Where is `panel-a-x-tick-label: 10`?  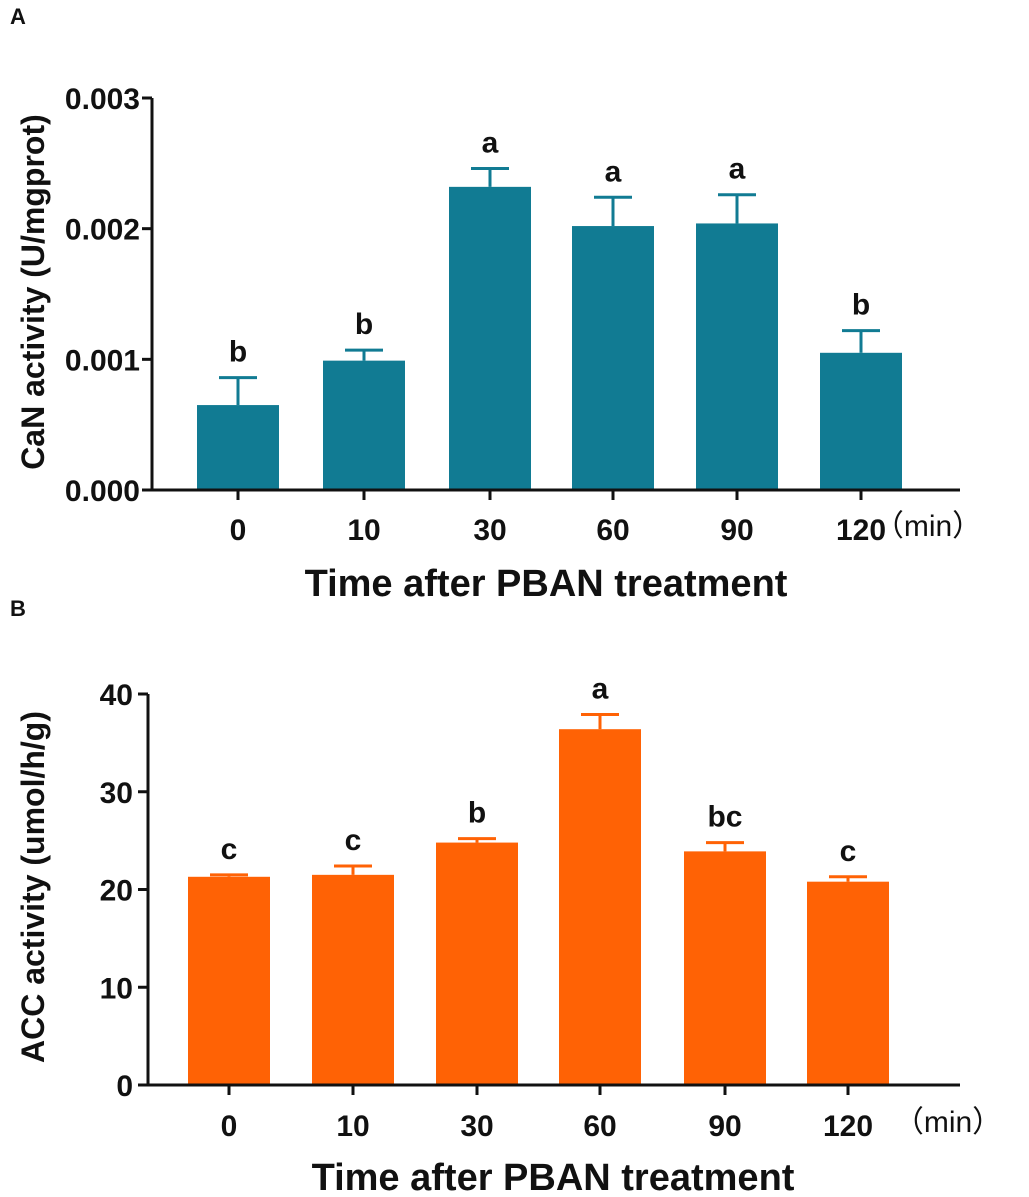
panel-a-x-tick-label: 10 is located at coordinates (363, 530).